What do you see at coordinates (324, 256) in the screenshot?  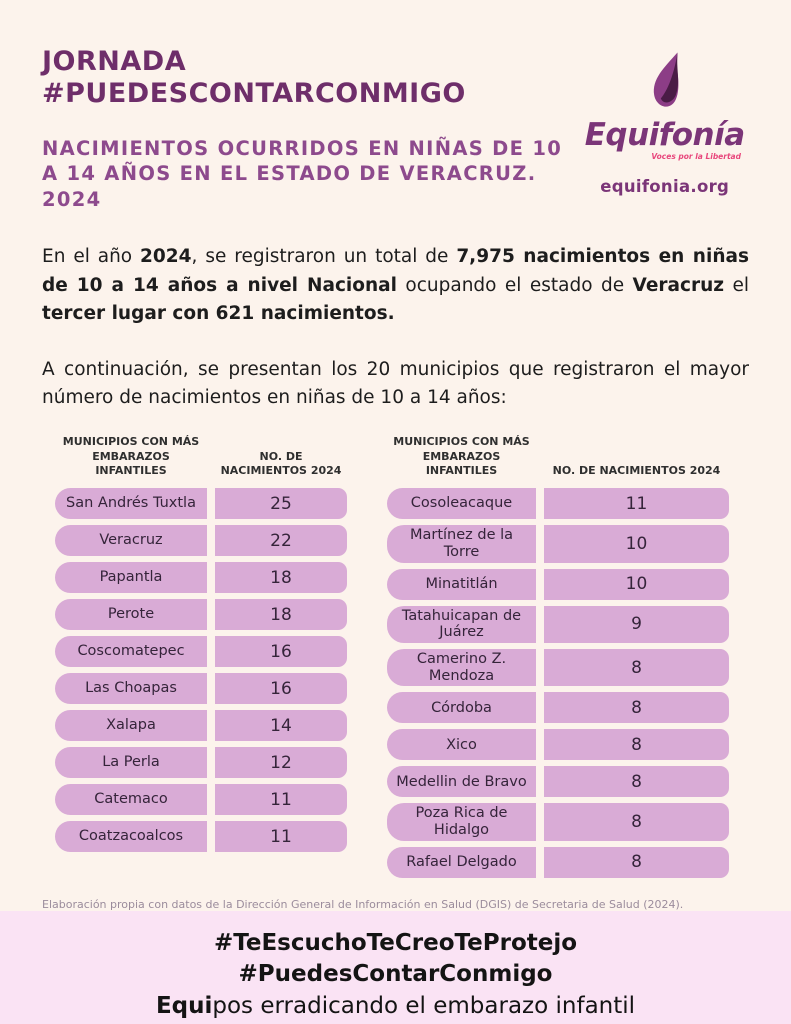 I see `intro-seg-2: , se registraron un total de` at bounding box center [324, 256].